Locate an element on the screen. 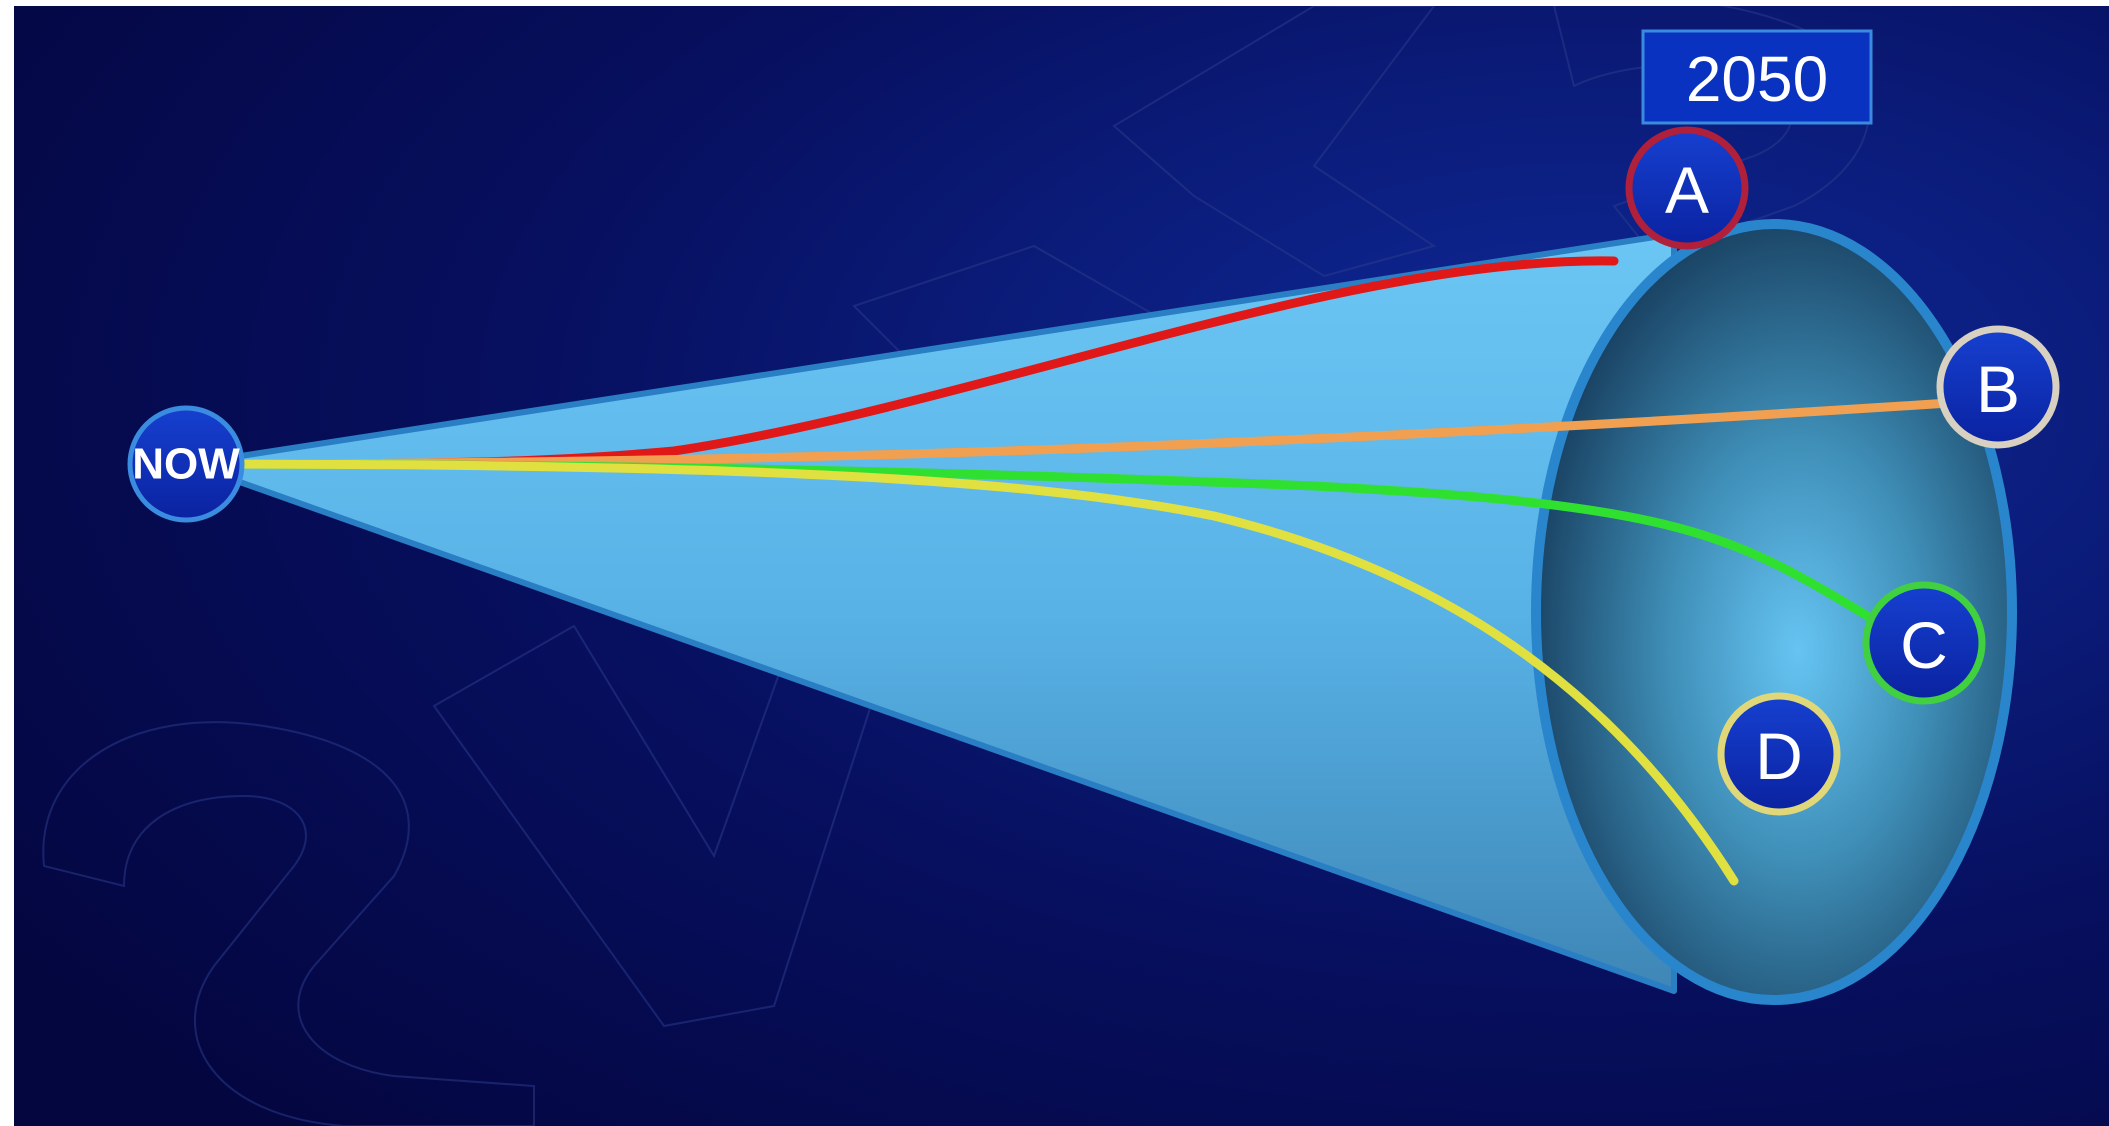  now-node: NOW is located at coordinates (186, 464).